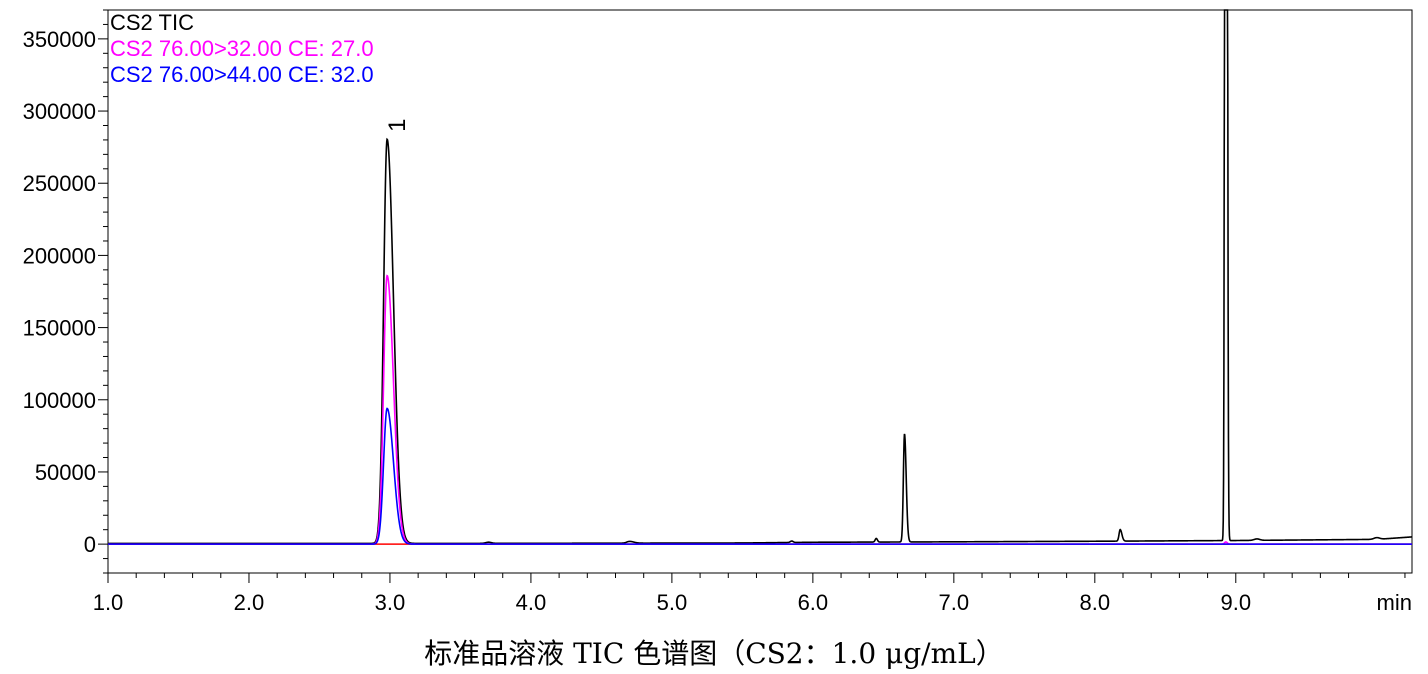 Image resolution: width=1428 pixels, height=674 pixels. I want to click on y-tick-label: 0, so click(90, 544).